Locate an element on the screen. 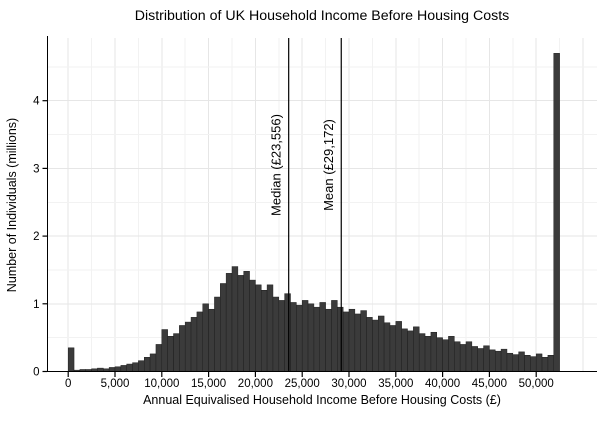  y-axis-tick-label: 3 is located at coordinates (36, 169).